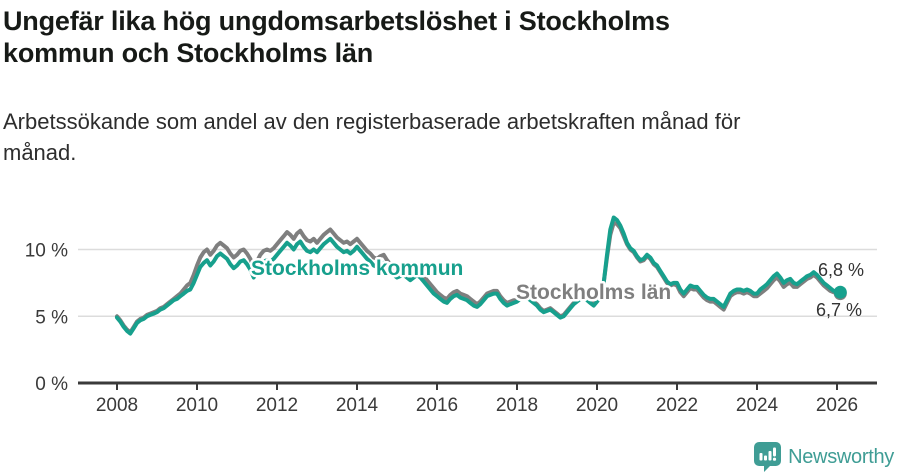 This screenshot has width=900, height=474. Describe the element at coordinates (188, 53) in the screenshot. I see `title-line-2: kommun och Stockholms län` at that location.